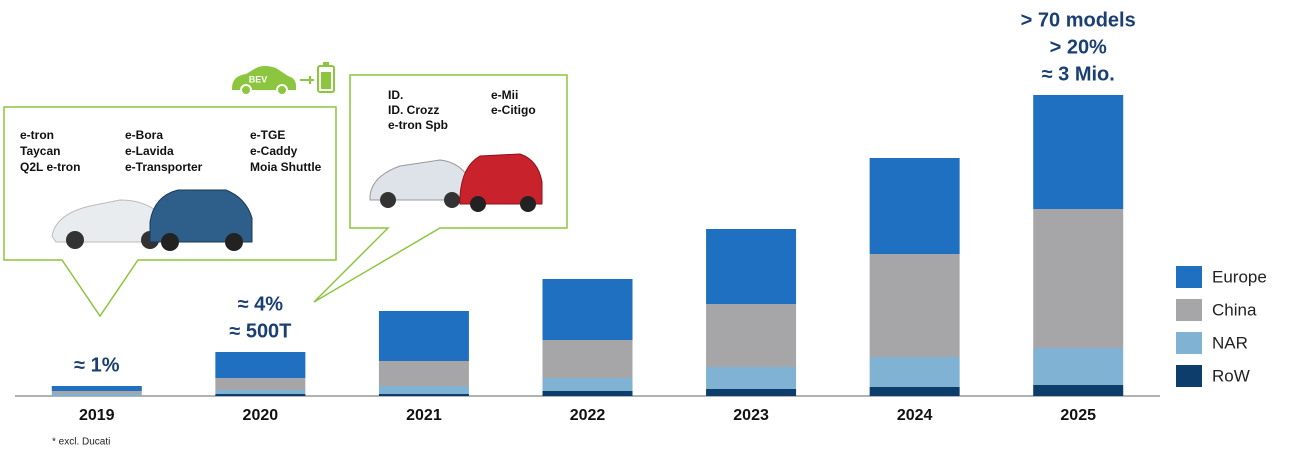 This screenshot has height=462, width=1291. I want to click on model-name: e-Lavida, so click(149, 151).